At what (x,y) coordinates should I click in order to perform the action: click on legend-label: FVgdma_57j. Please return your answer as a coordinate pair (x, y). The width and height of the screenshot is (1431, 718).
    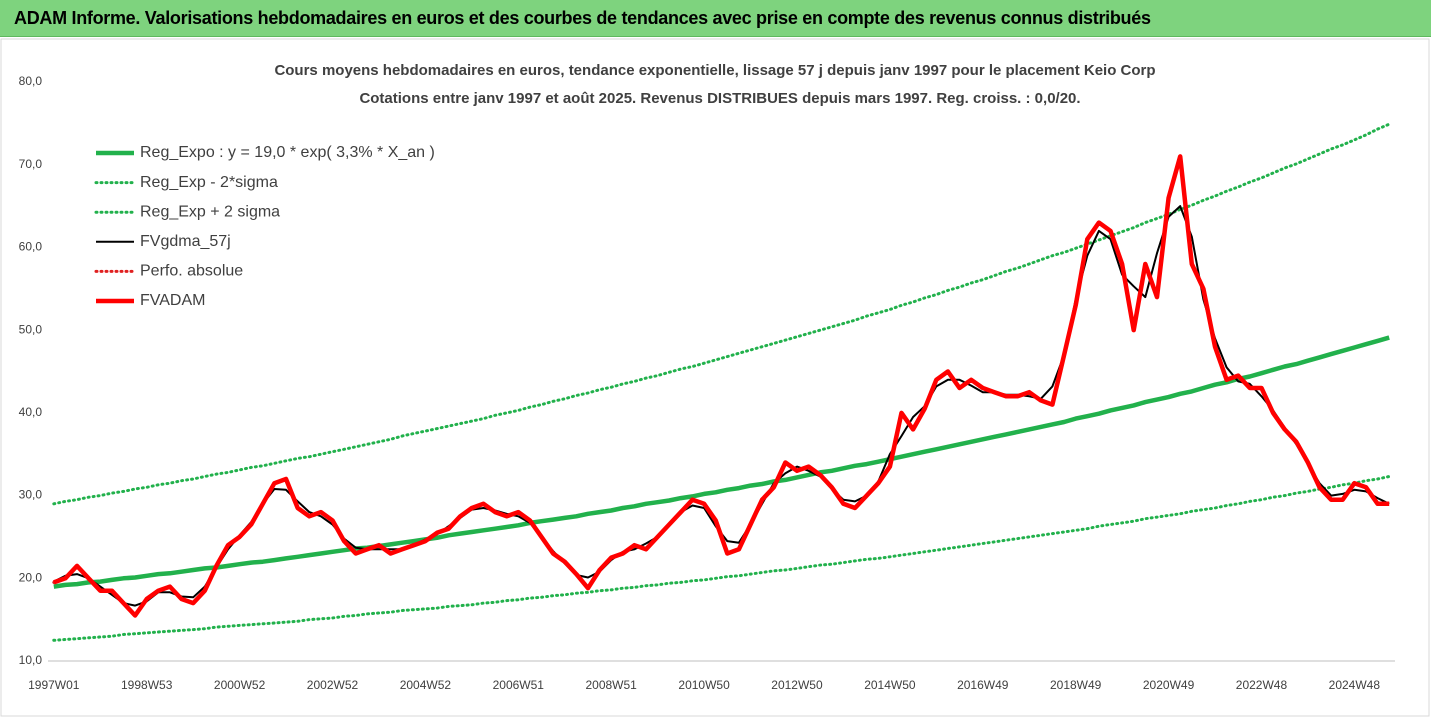
    Looking at the image, I should click on (185, 241).